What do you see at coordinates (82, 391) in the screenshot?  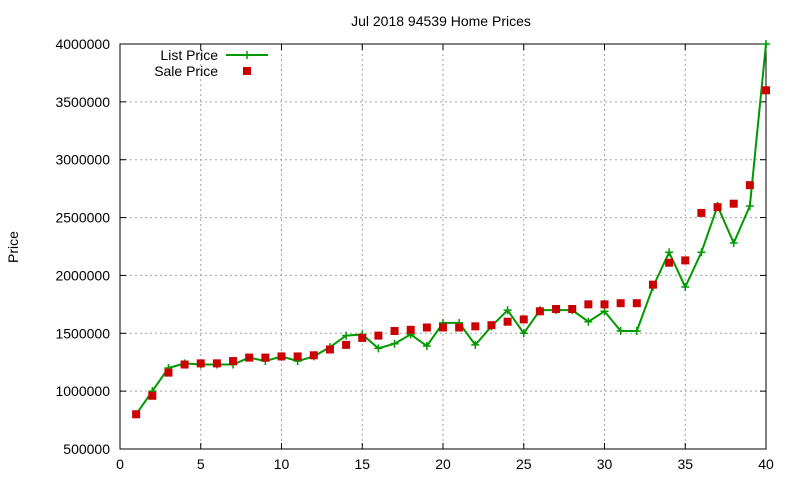 I see `y-tick-label: 1000000` at bounding box center [82, 391].